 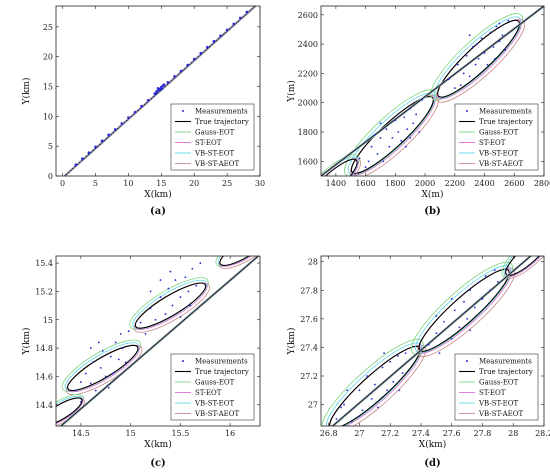 What do you see at coordinates (44, 291) in the screenshot?
I see `y-tick-label: 15.2` at bounding box center [44, 291].